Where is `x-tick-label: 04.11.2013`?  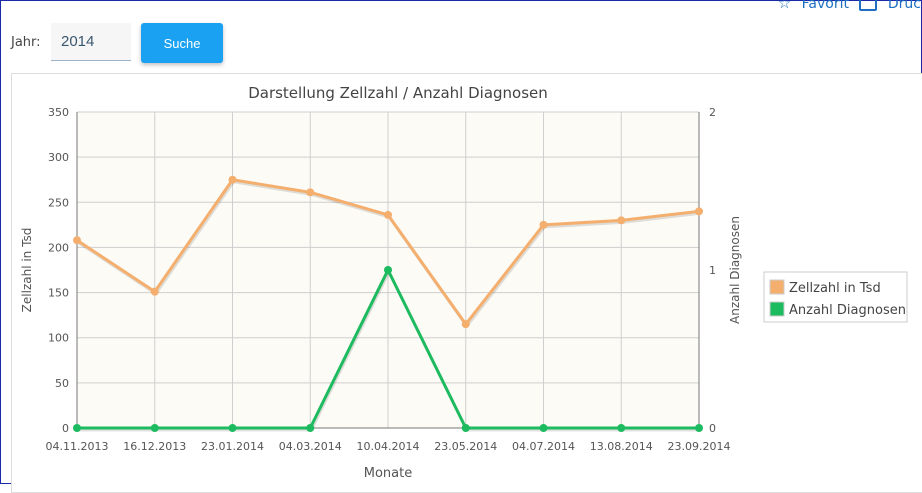 x-tick-label: 04.11.2013 is located at coordinates (77, 446).